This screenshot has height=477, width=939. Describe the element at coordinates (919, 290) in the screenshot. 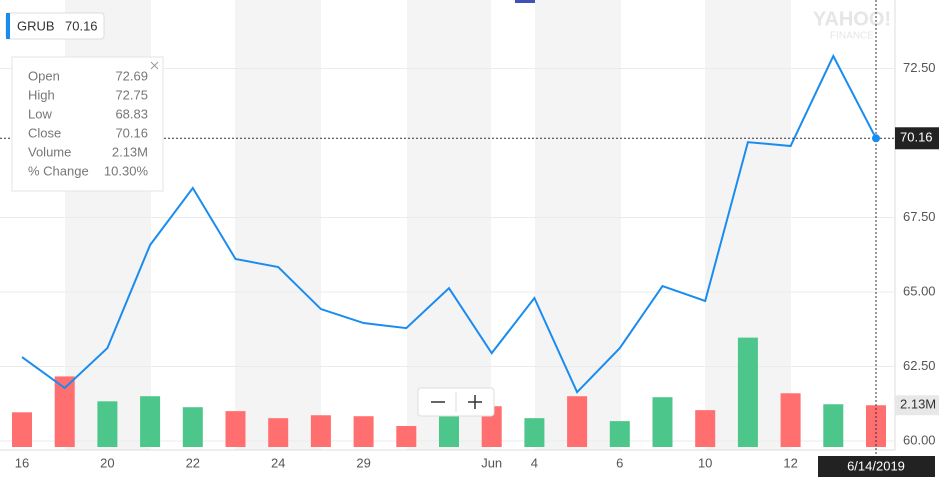

I see `y-tick-label: 65.00` at that location.